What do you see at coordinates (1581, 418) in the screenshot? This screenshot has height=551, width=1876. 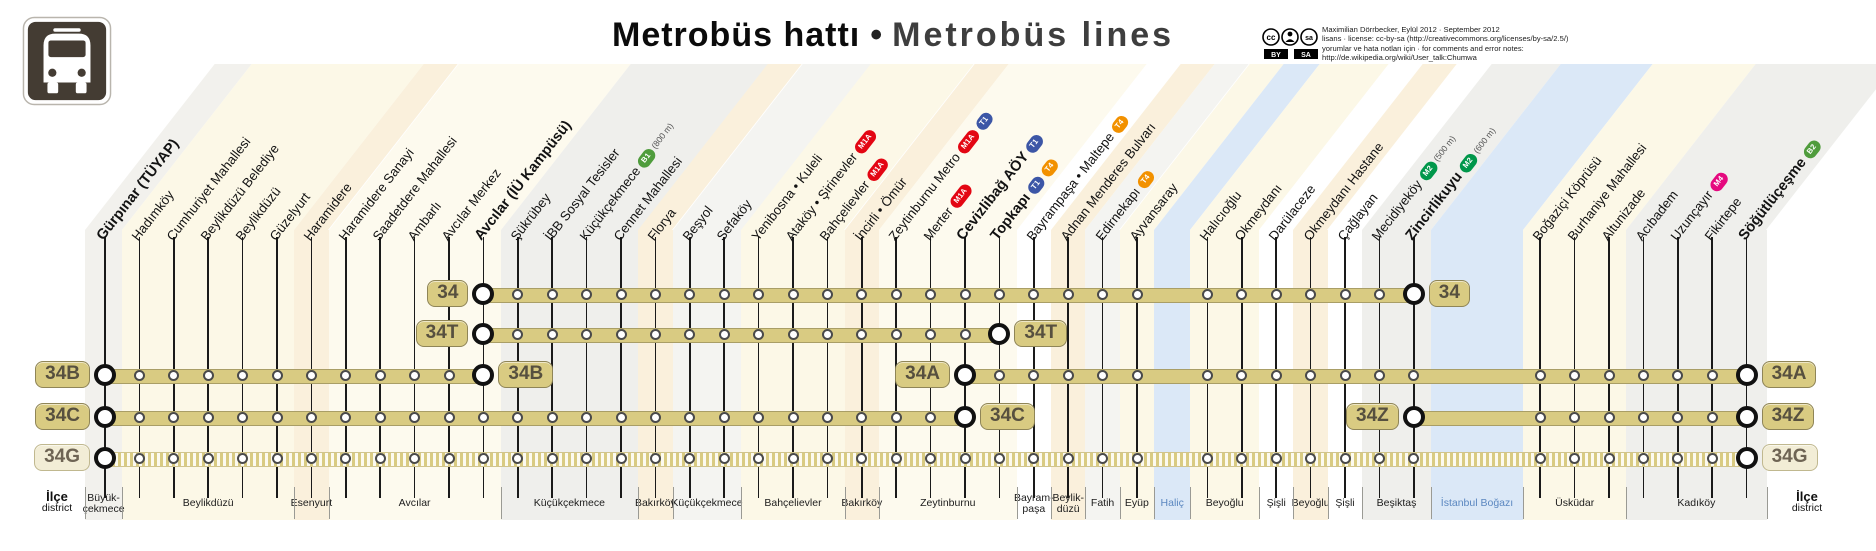 I see `line-bar-34Z` at bounding box center [1581, 418].